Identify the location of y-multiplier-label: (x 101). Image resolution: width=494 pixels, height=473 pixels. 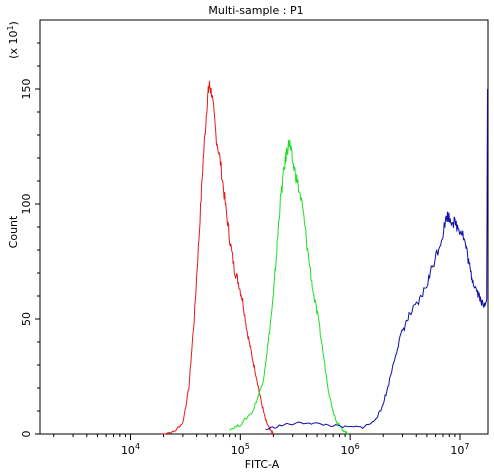
(13, 40).